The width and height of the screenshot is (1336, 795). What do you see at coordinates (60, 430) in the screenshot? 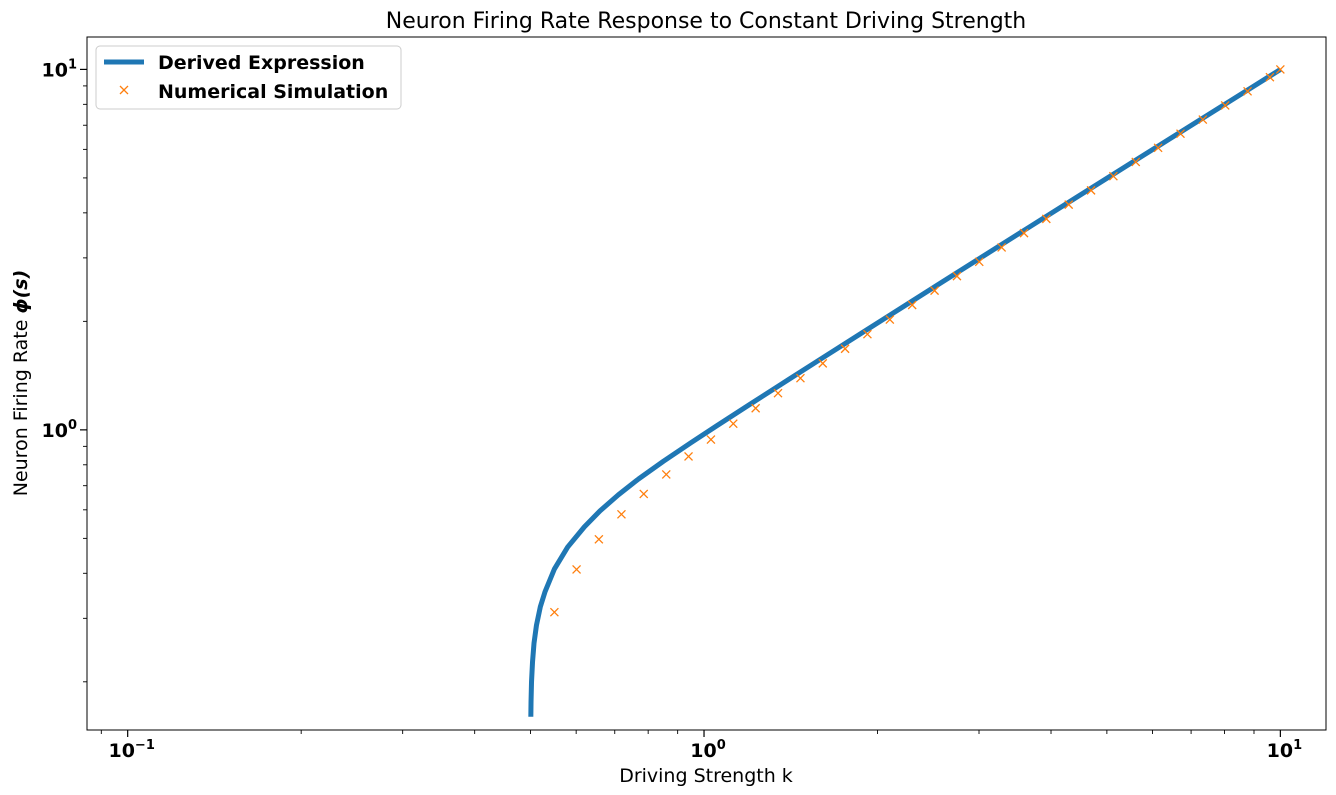
I see `y-tick-label: 100` at bounding box center [60, 430].